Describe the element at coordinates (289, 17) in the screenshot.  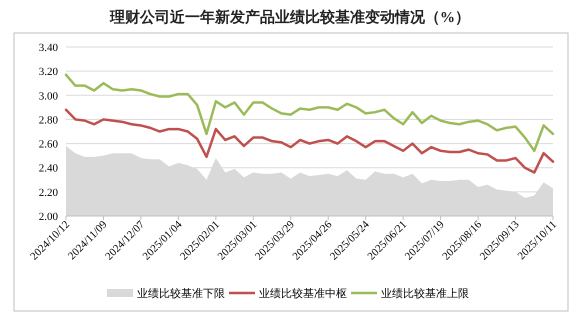
I see `chart-title: 理财公司近一年新发产品业绩比较基准变动情况（%）` at that location.